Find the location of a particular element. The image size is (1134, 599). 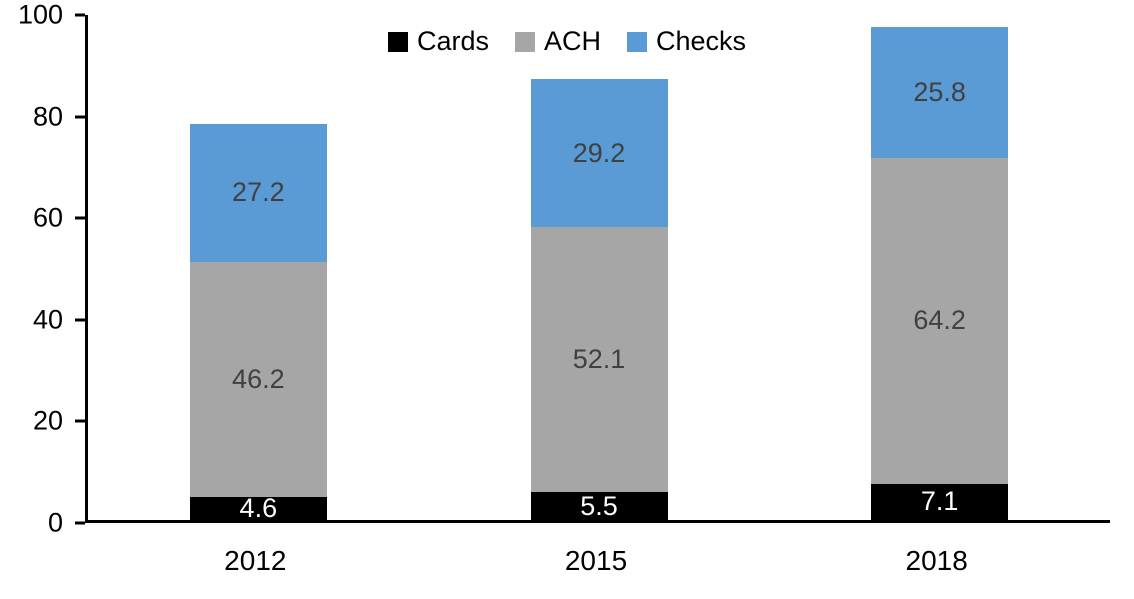

bar-value-label: 52.1 is located at coordinates (599, 359).